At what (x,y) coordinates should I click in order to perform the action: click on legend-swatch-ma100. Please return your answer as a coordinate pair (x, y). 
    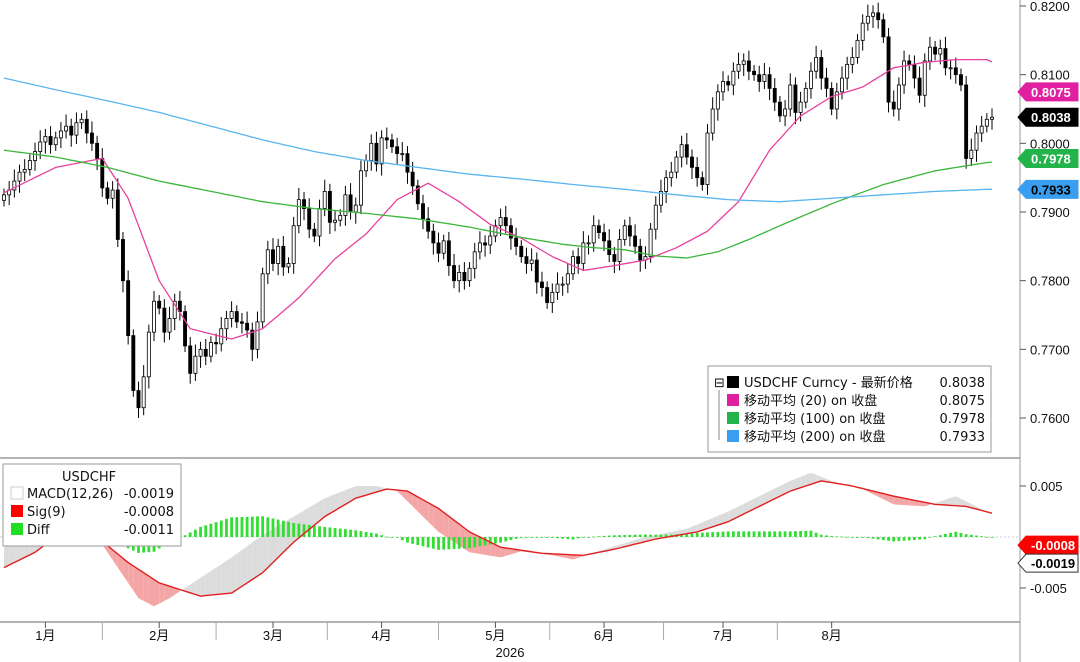
    Looking at the image, I should click on (733, 418).